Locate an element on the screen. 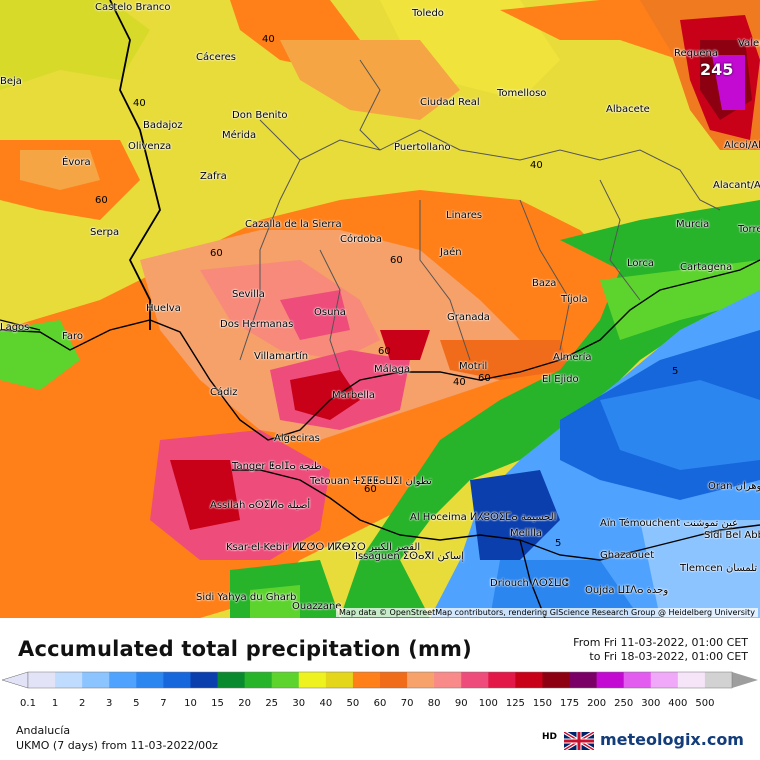  legend-right-arrow is located at coordinates (745, 680).